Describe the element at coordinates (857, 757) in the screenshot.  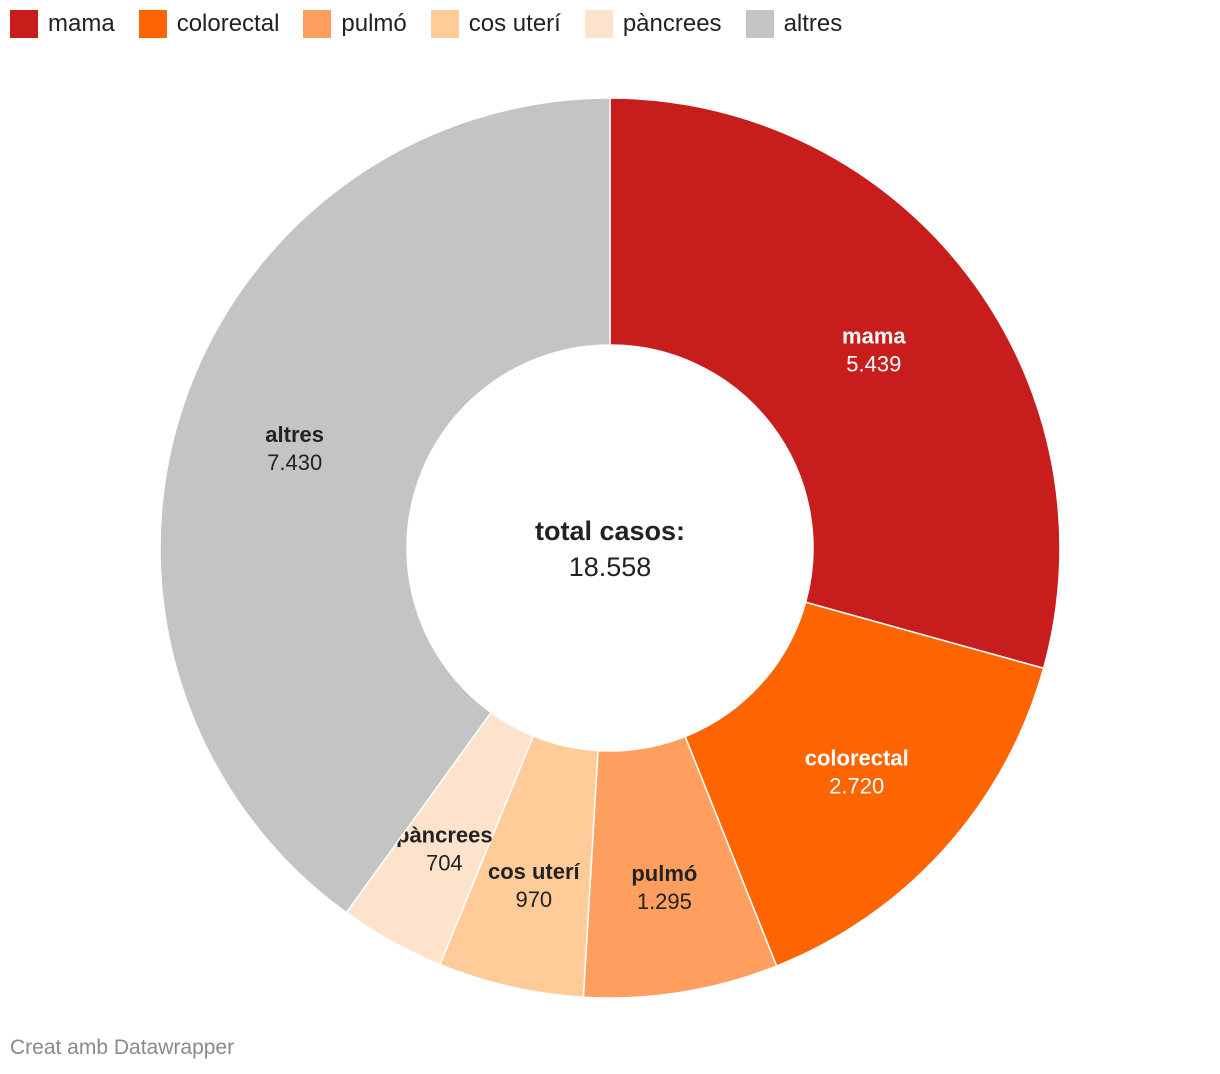
I see `slice-label-colorectal: colorectal` at that location.